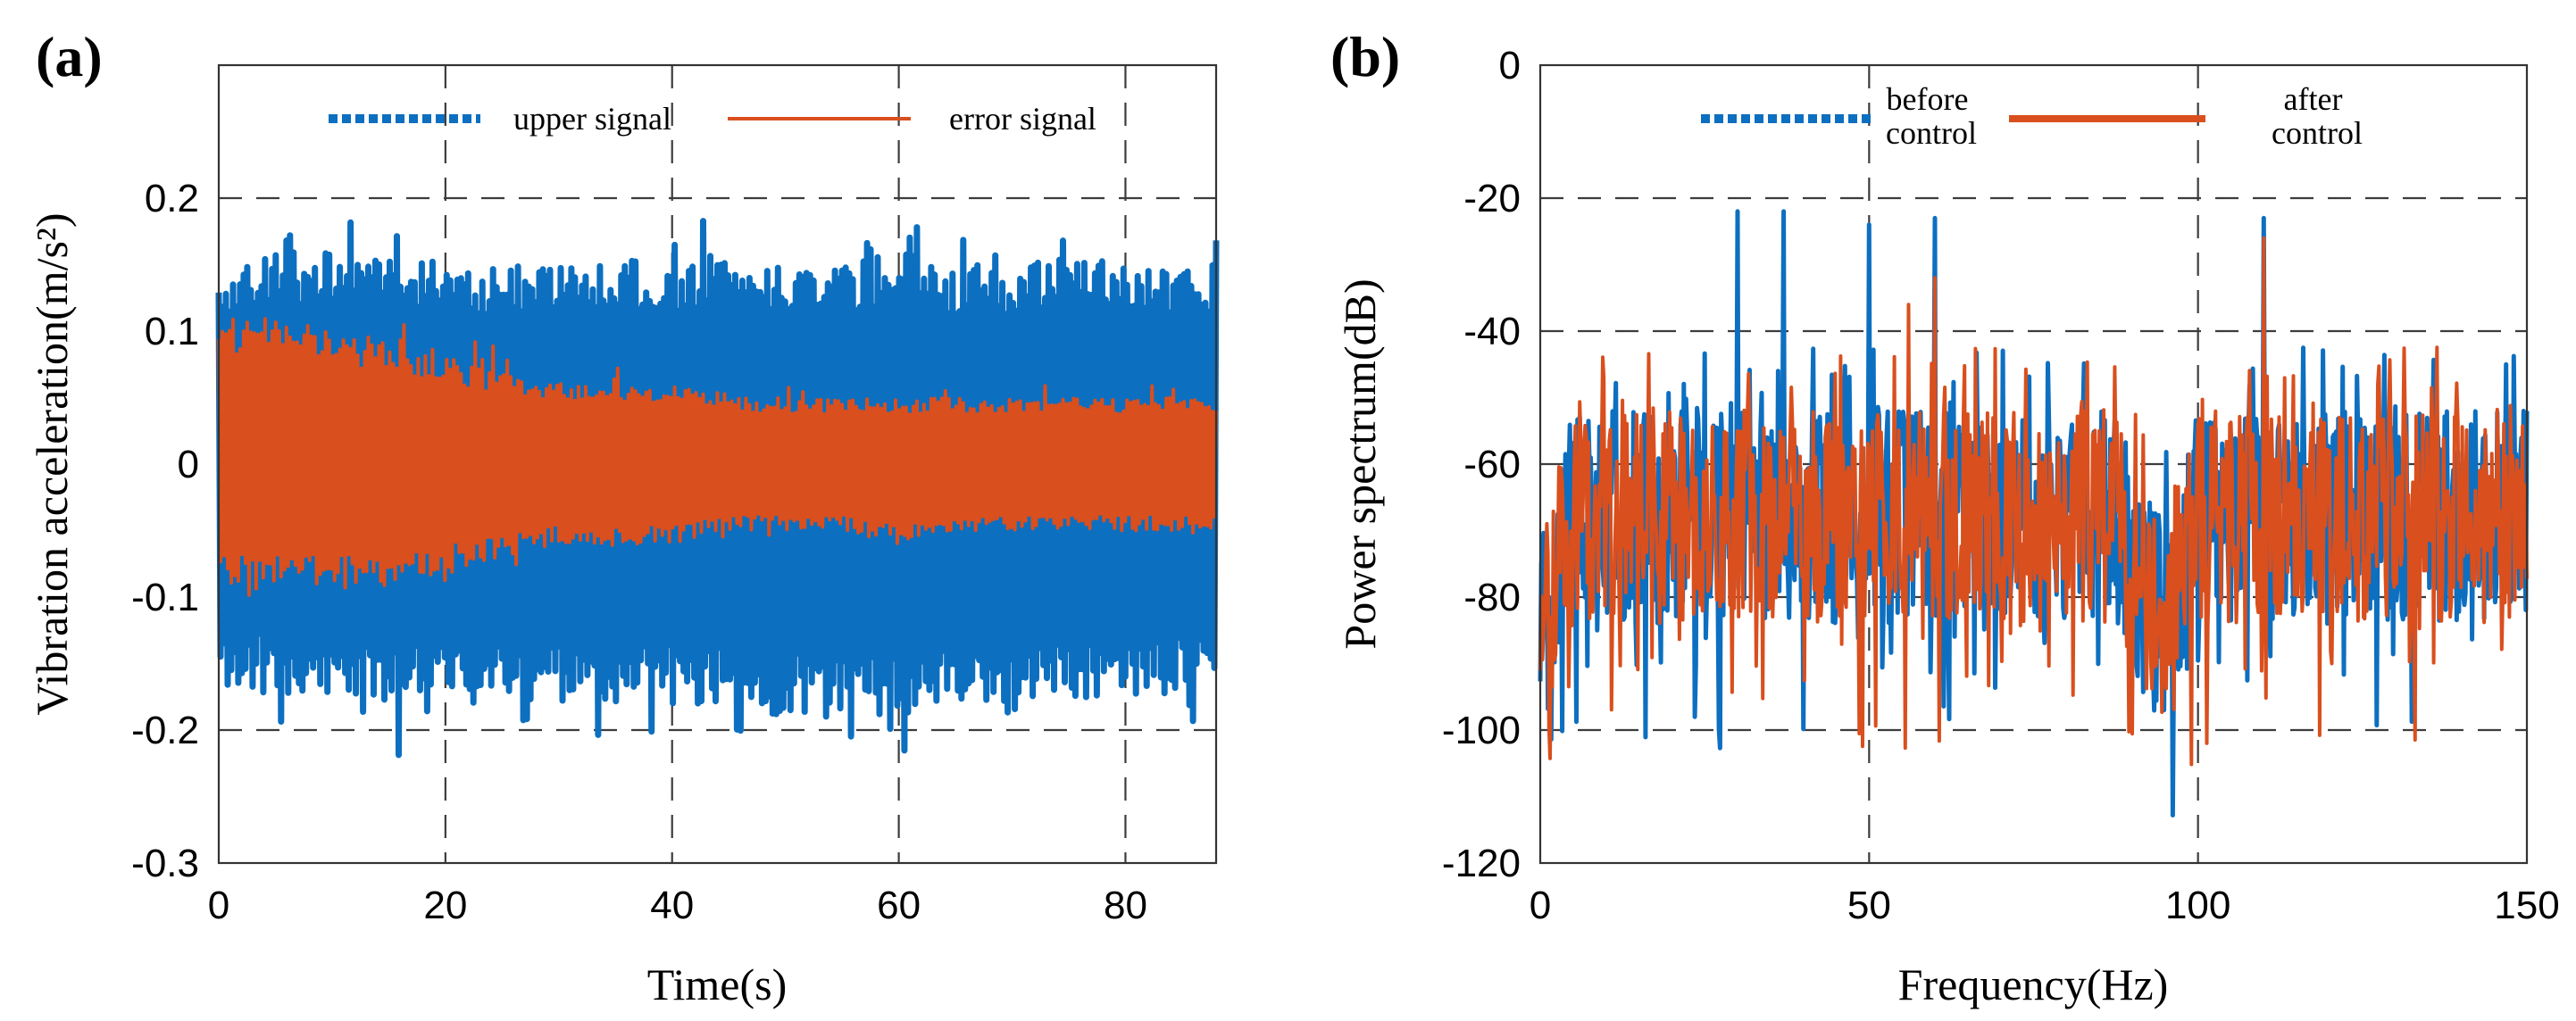  I want to click on legend-entry-upper-signal: upper signal, so click(592, 119).